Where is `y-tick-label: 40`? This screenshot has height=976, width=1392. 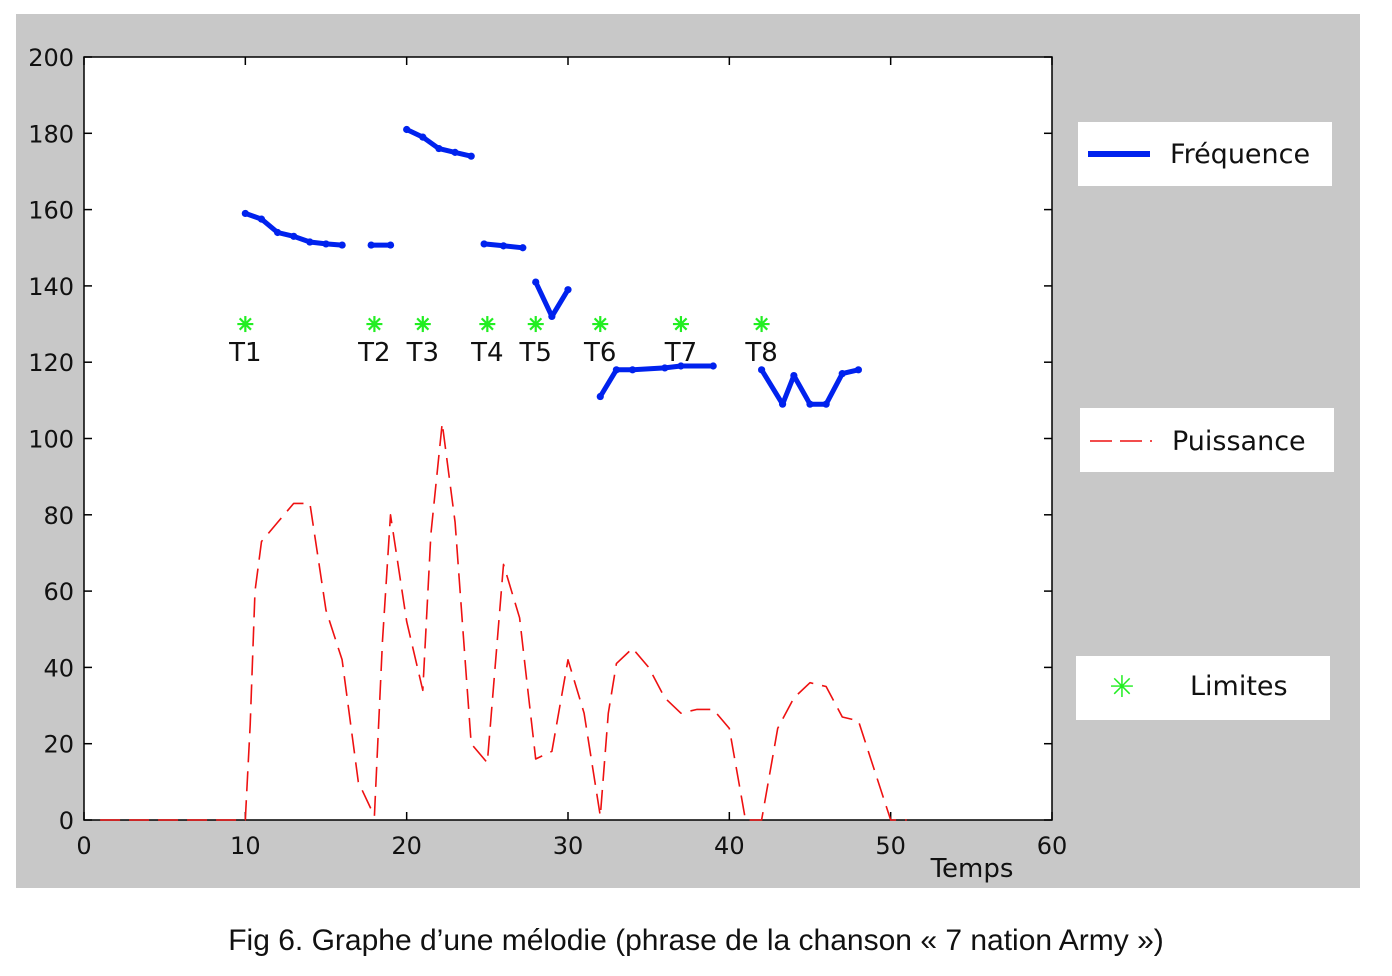
y-tick-label: 40 is located at coordinates (58, 668).